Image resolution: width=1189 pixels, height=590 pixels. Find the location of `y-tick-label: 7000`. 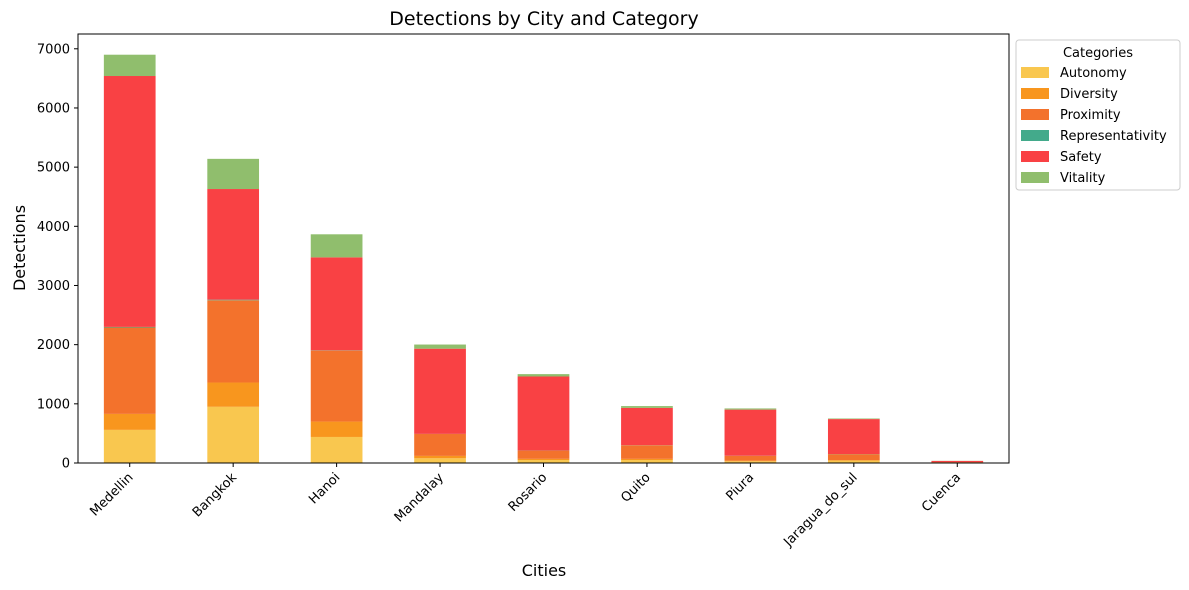

y-tick-label: 7000 is located at coordinates (53, 49).